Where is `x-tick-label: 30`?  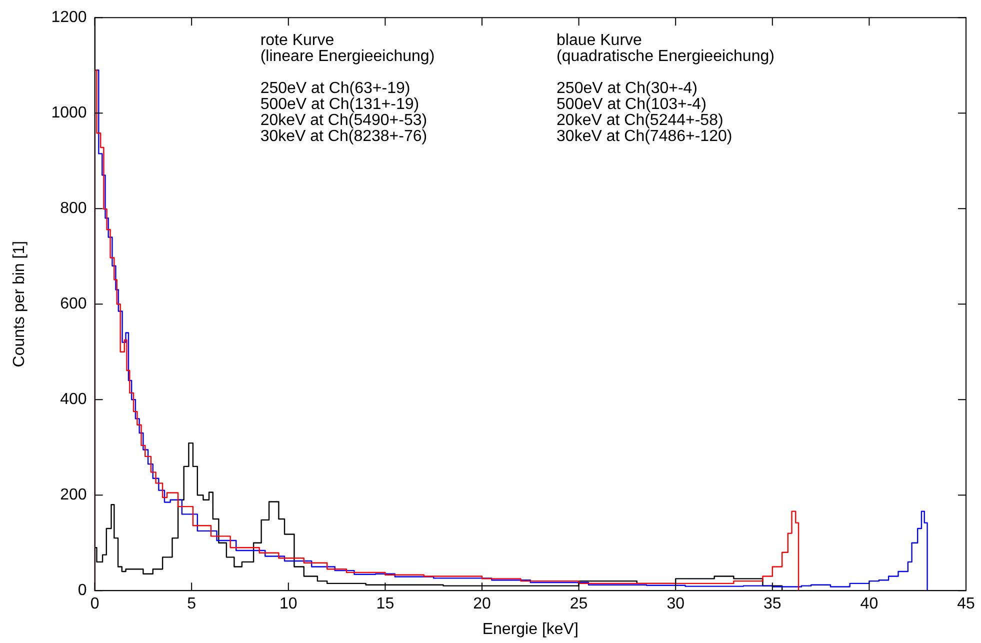 x-tick-label: 30 is located at coordinates (675, 604).